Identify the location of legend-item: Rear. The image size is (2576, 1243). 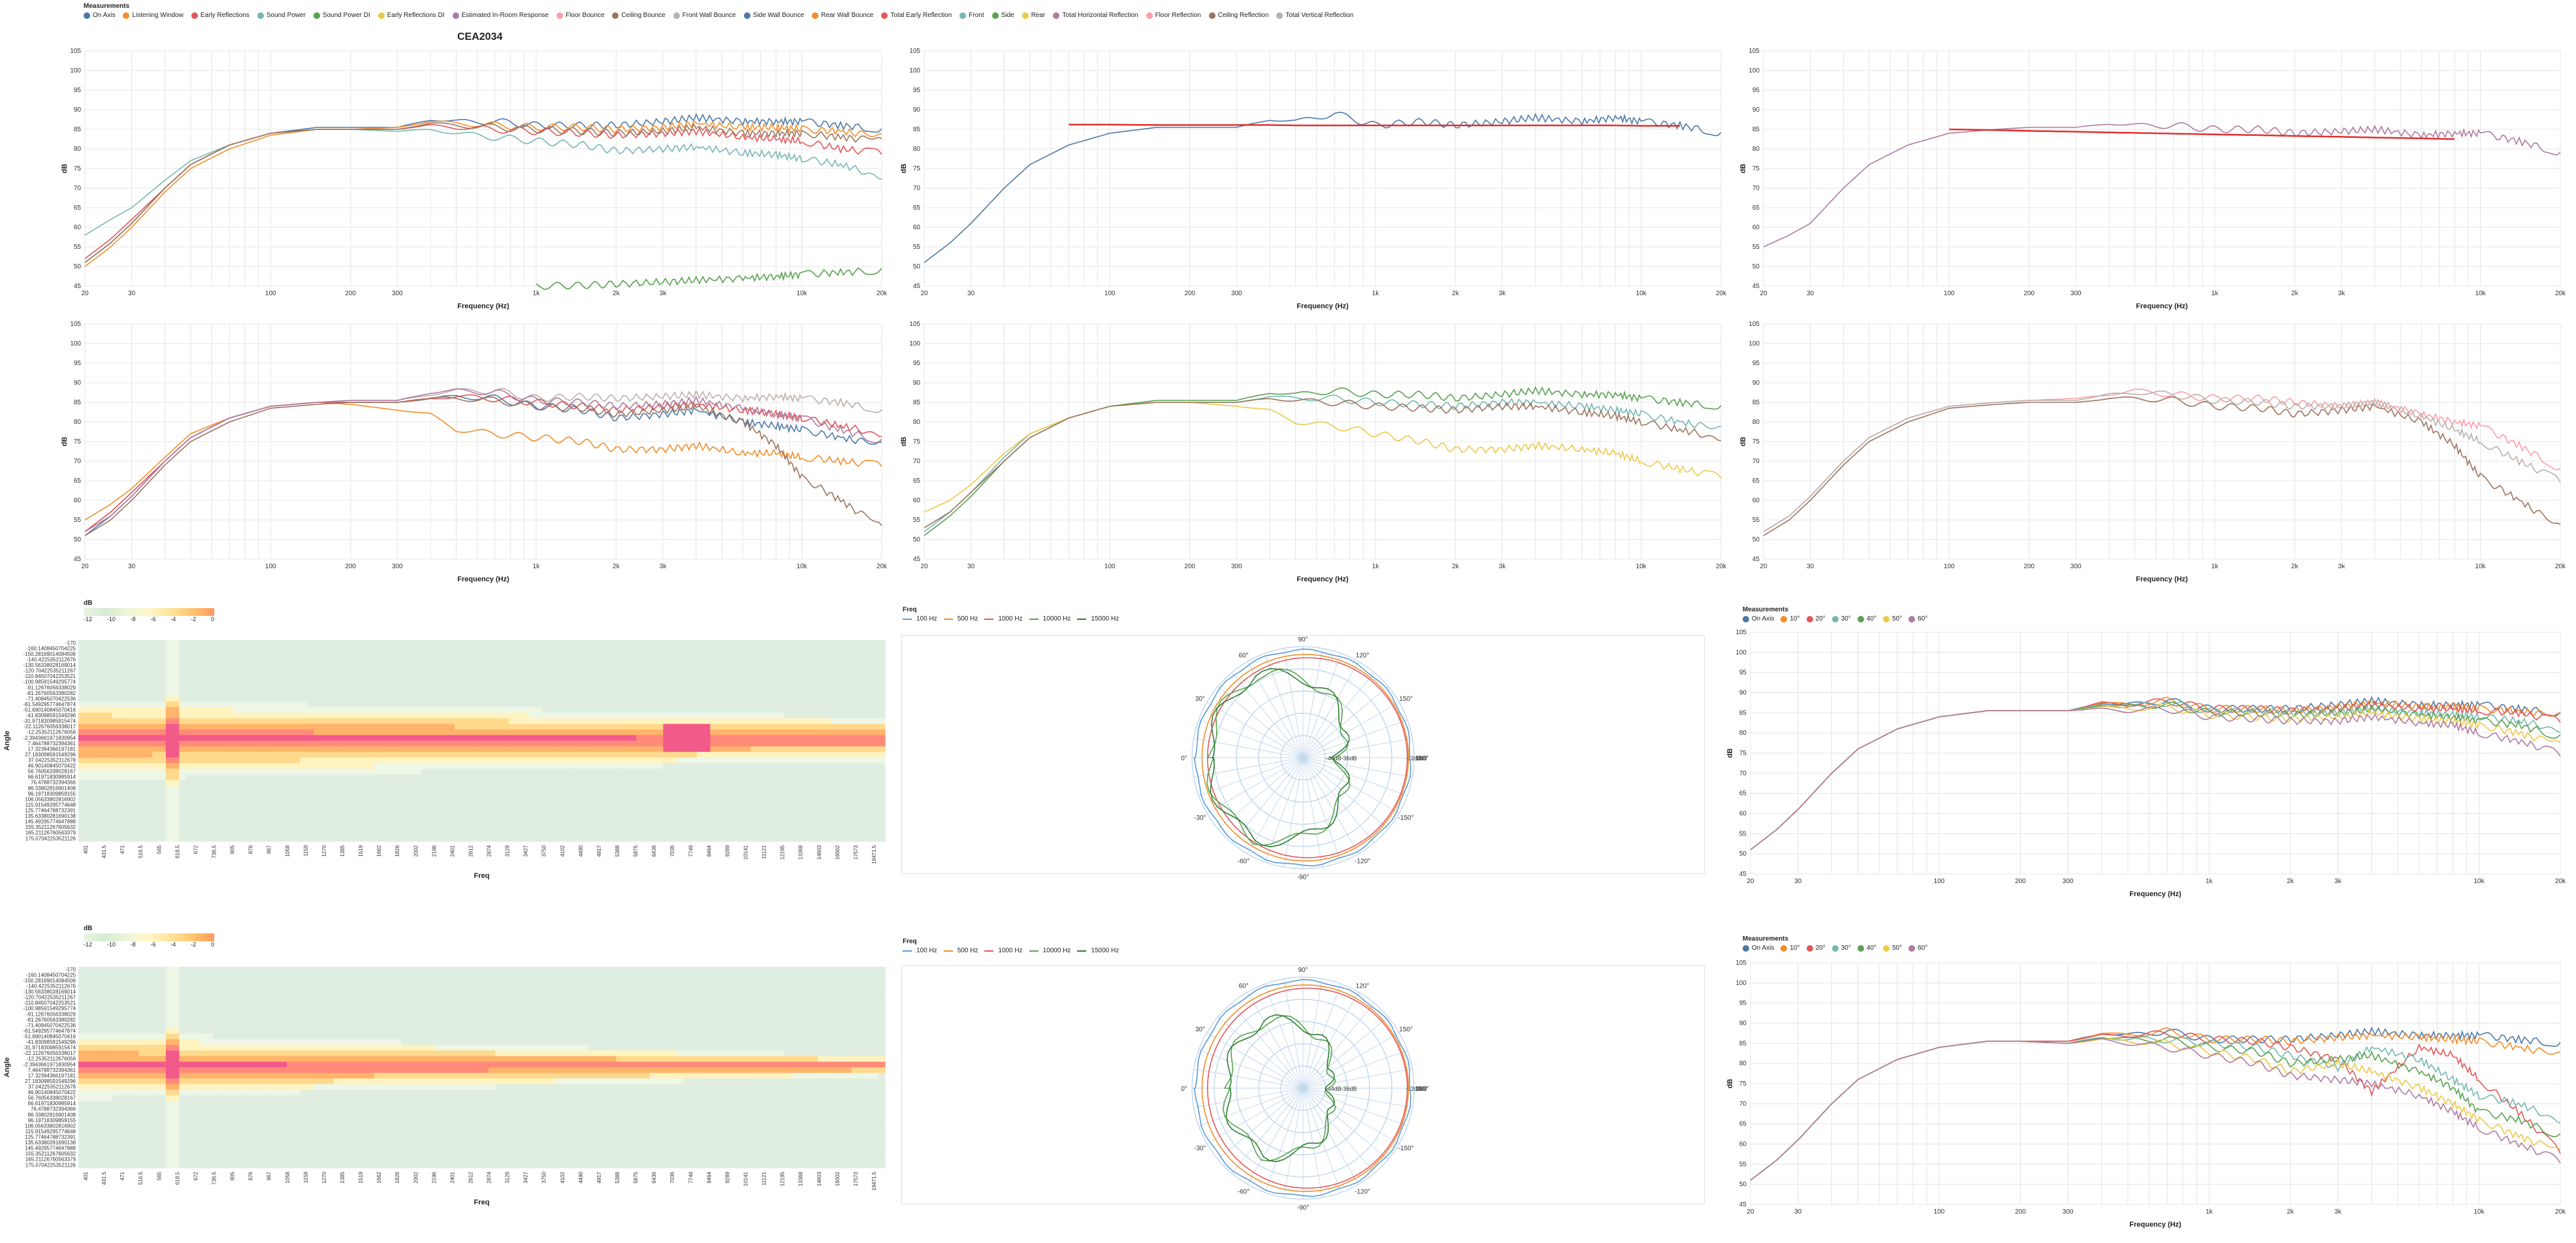
(1034, 15).